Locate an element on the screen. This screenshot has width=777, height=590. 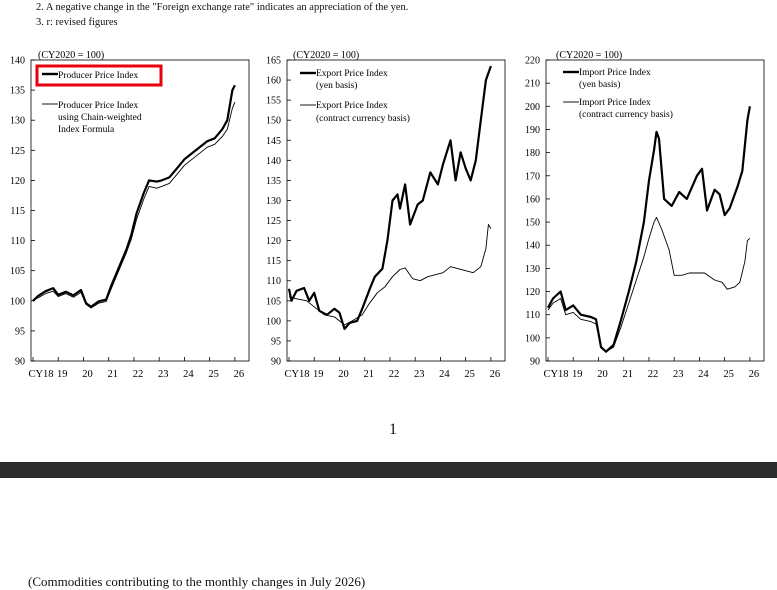
y-tick-label: 155 is located at coordinates (273, 101).